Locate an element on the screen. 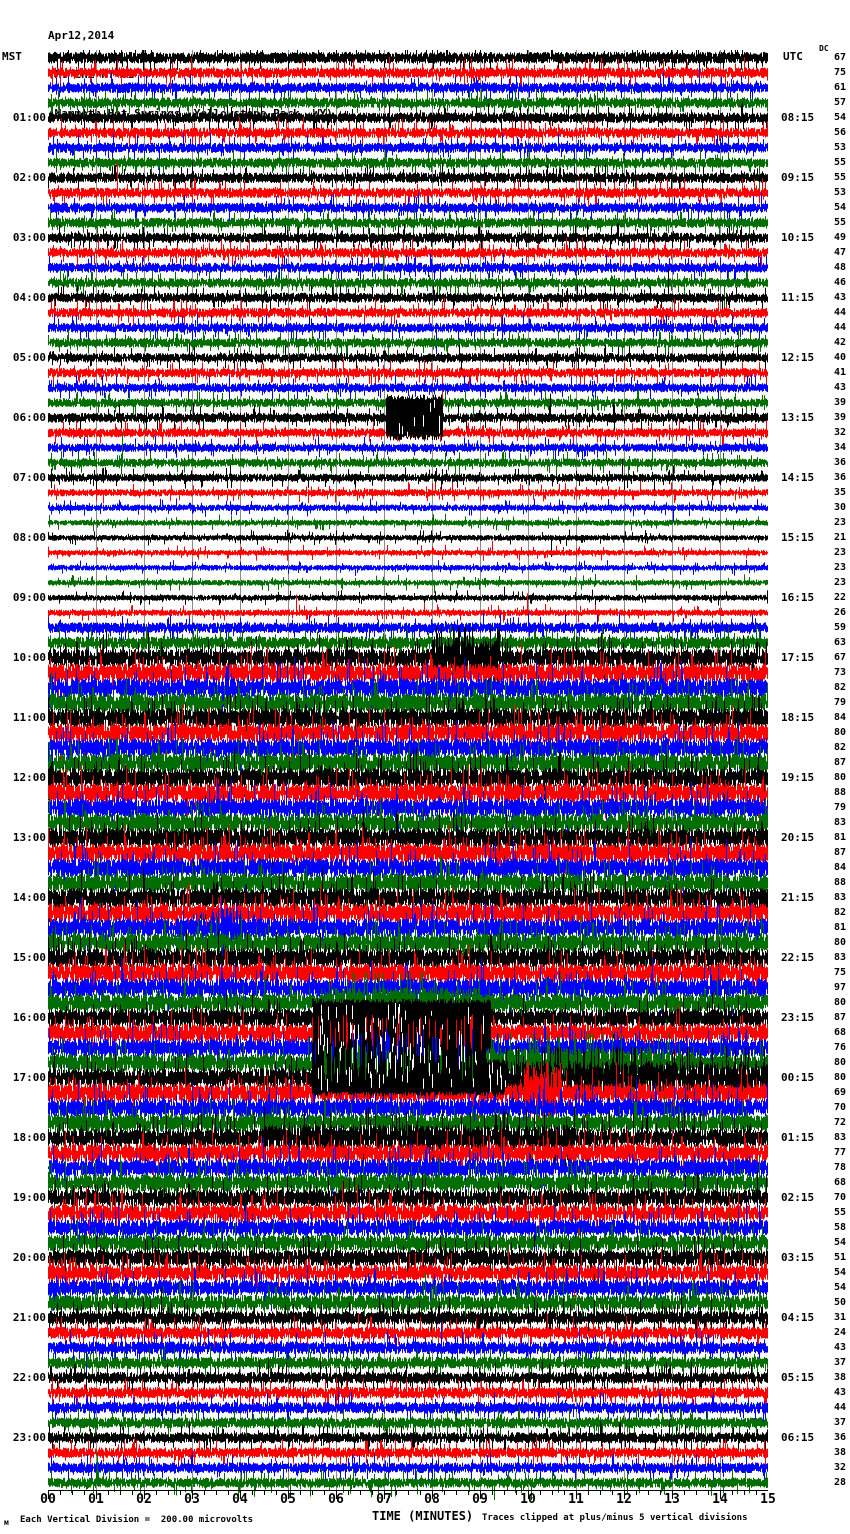 The image size is (850, 1534). utc-hour-label: 12:15 is located at coordinates (798, 357).